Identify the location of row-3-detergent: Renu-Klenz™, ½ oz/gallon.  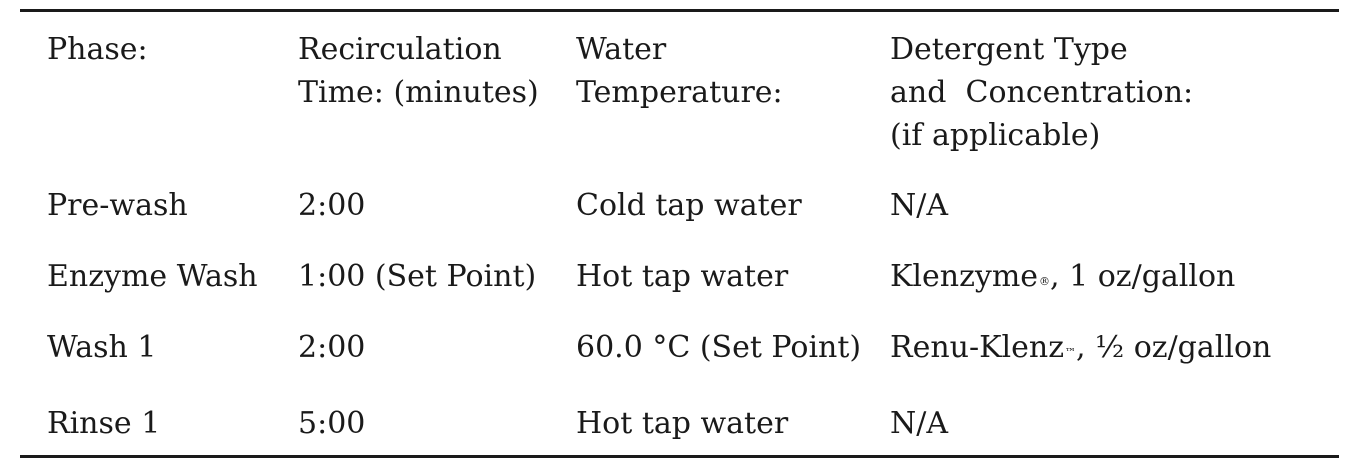
(1080, 347).